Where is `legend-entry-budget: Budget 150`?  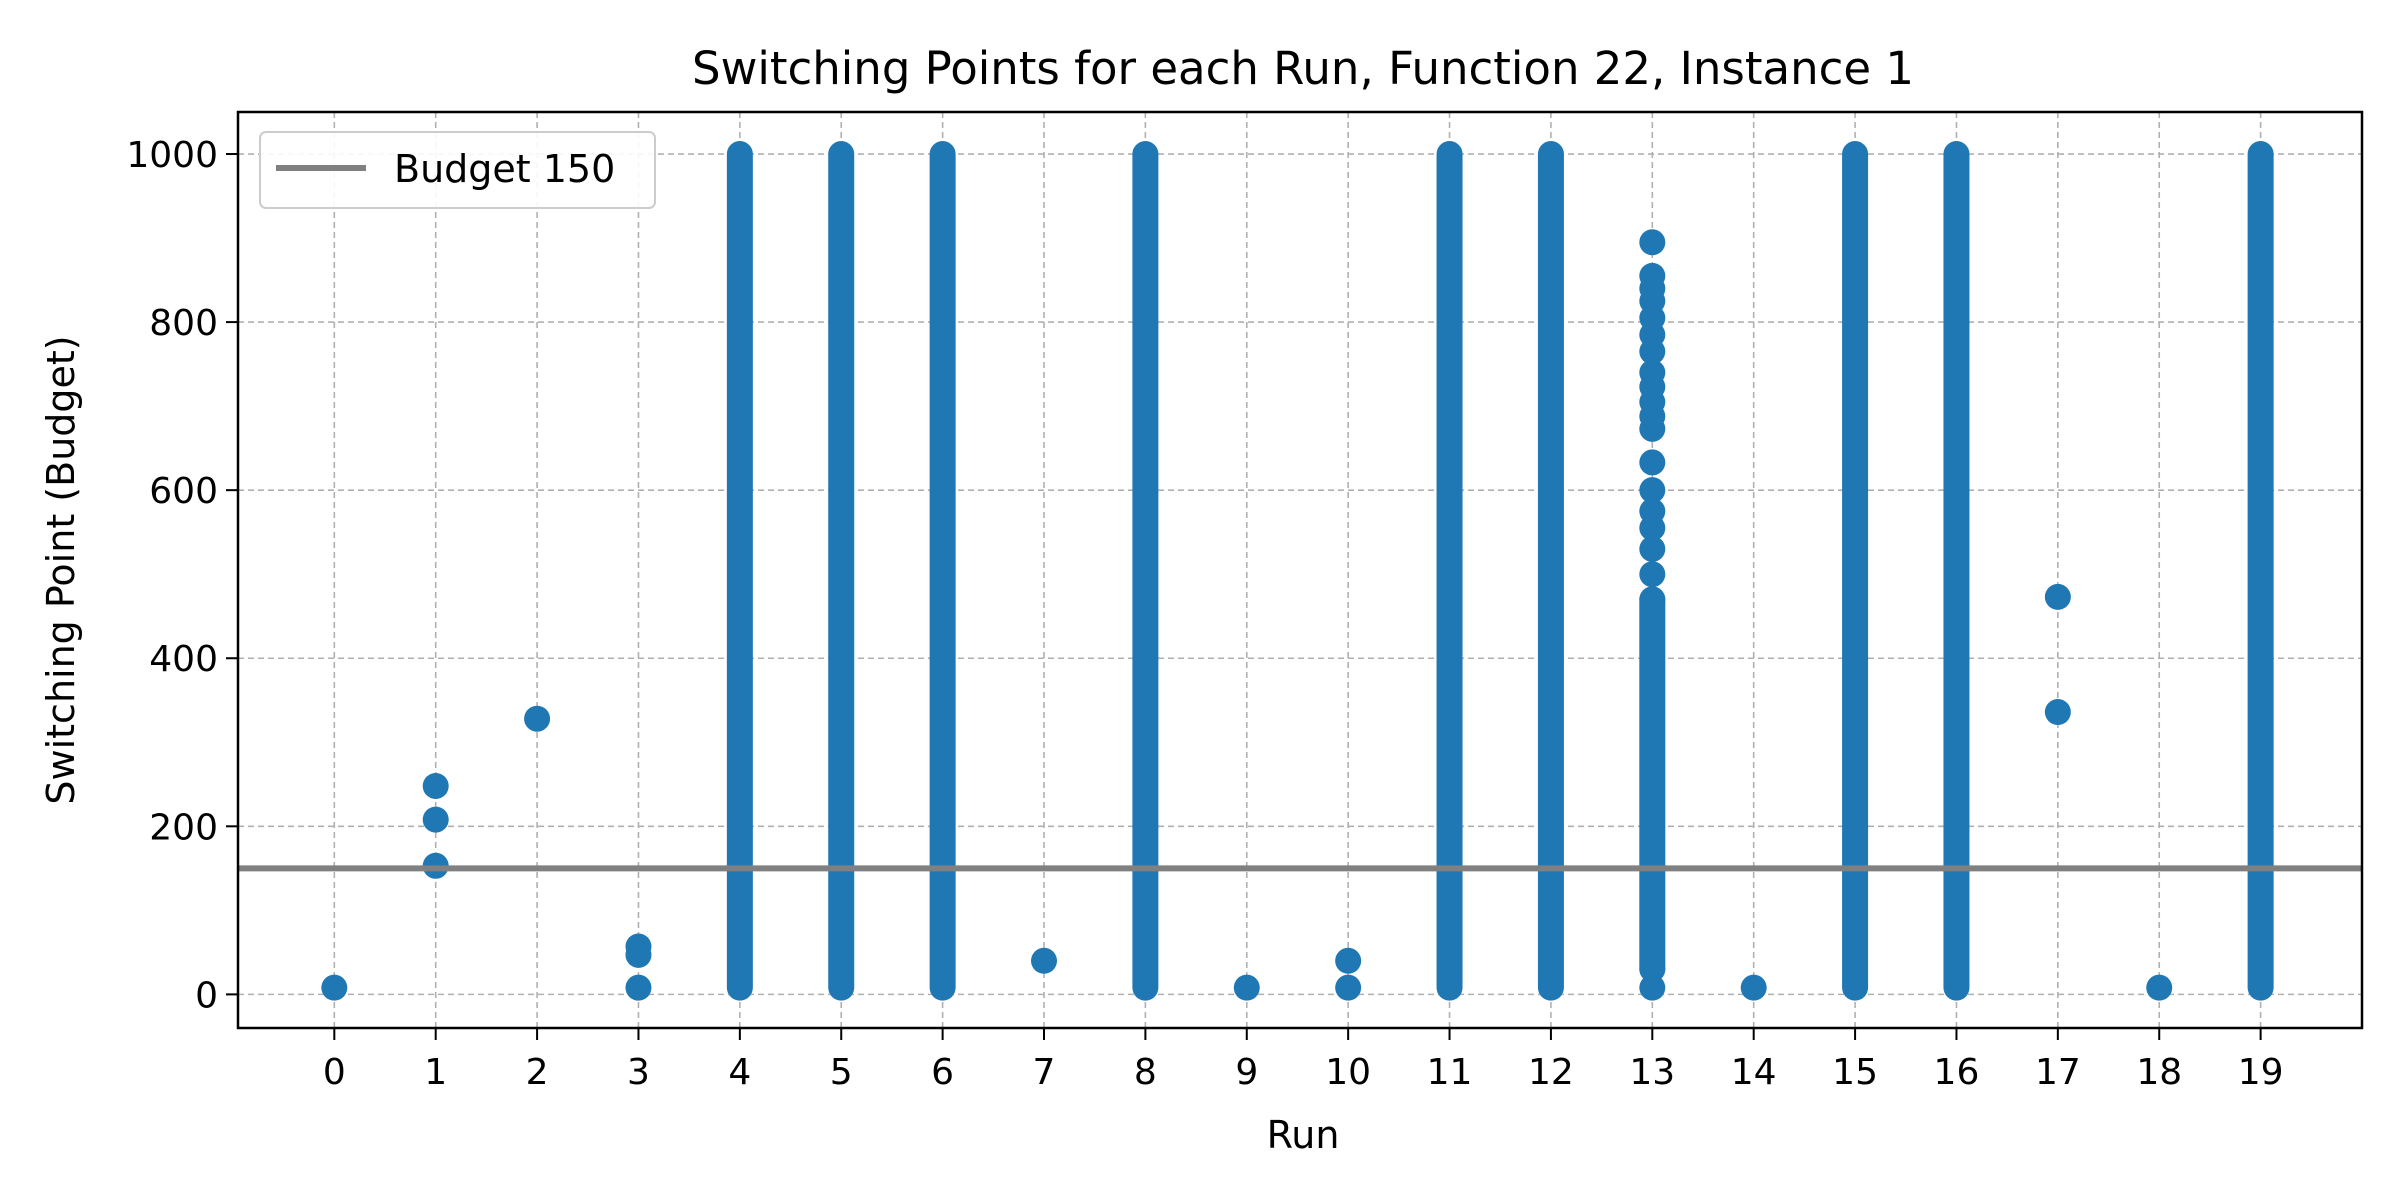 legend-entry-budget: Budget 150 is located at coordinates (504, 169).